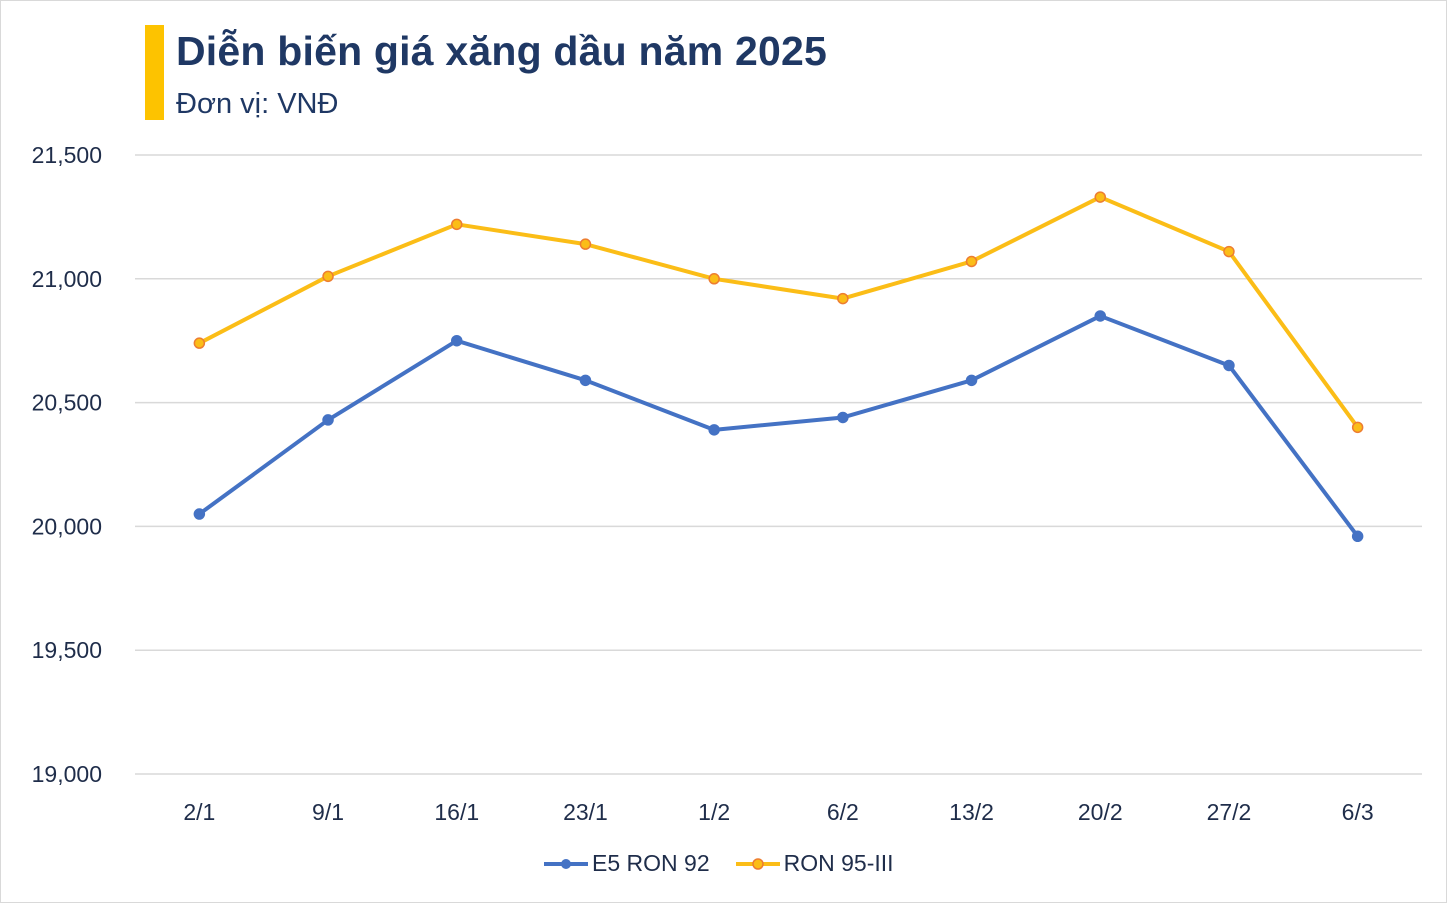 This screenshot has height=903, width=1447. Describe the element at coordinates (757, 863) in the screenshot. I see `yellow-line-marker-icon` at that location.